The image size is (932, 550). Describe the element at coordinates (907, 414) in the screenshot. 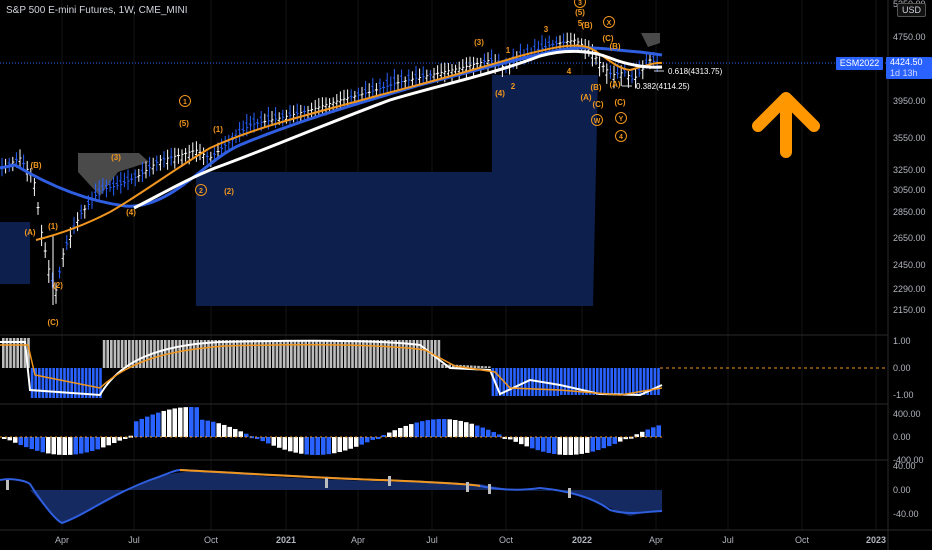

I see `indicator-axis-label: 400.00` at that location.